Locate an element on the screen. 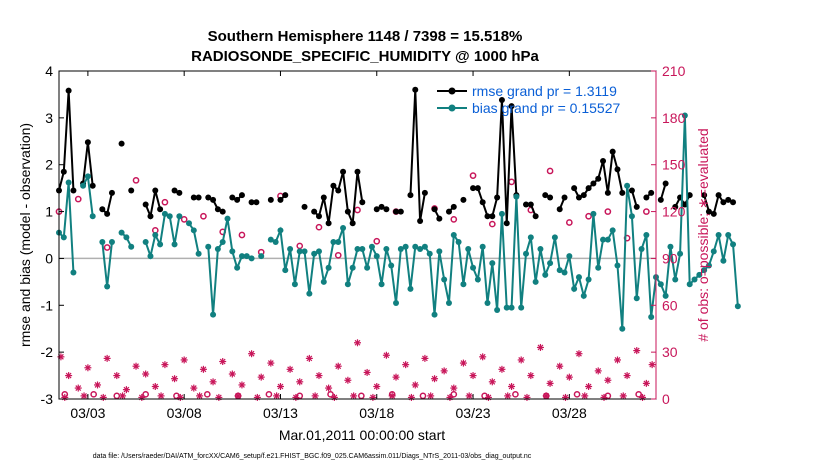 Image resolution: width=830 pixels, height=470 pixels. y-tick-right-label: 210 is located at coordinates (674, 71).